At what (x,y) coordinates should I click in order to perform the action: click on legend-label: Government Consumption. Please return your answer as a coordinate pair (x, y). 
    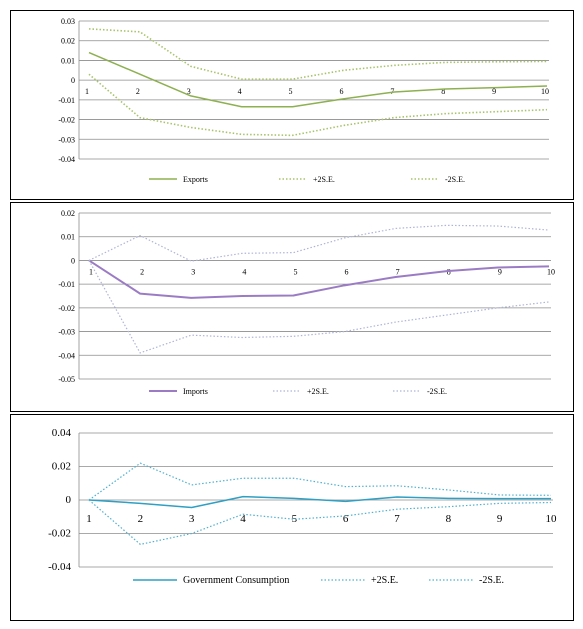
    Looking at the image, I should click on (236, 580).